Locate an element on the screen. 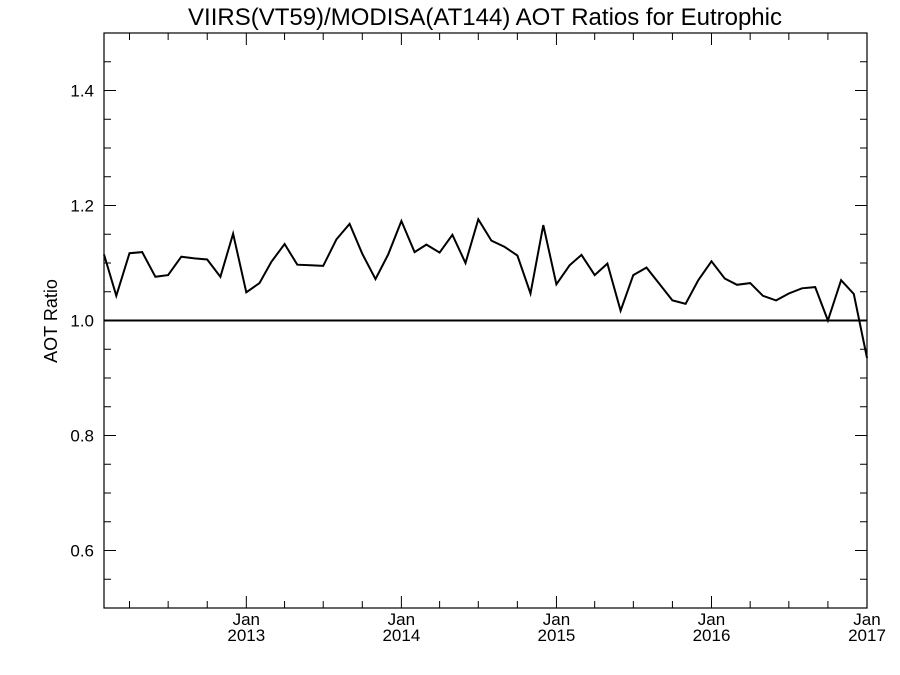 The height and width of the screenshot is (675, 900). y-tick-label: 1.2 is located at coordinates (82, 206).